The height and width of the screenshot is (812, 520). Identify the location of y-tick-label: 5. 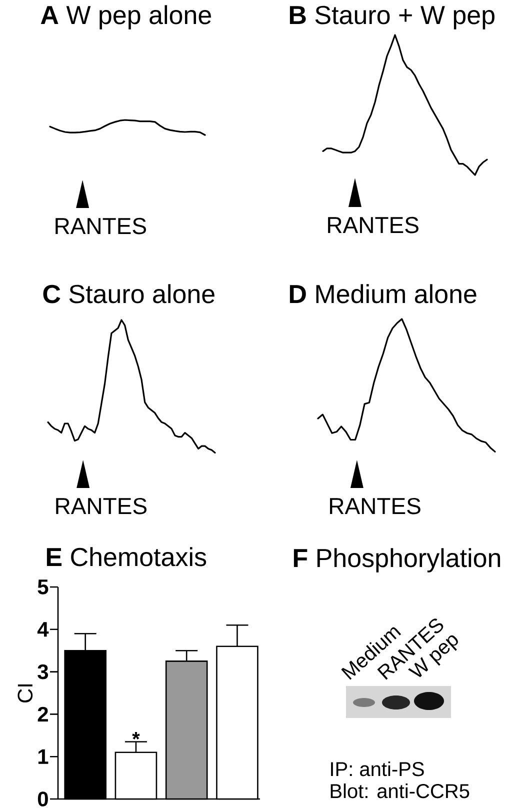
(43, 587).